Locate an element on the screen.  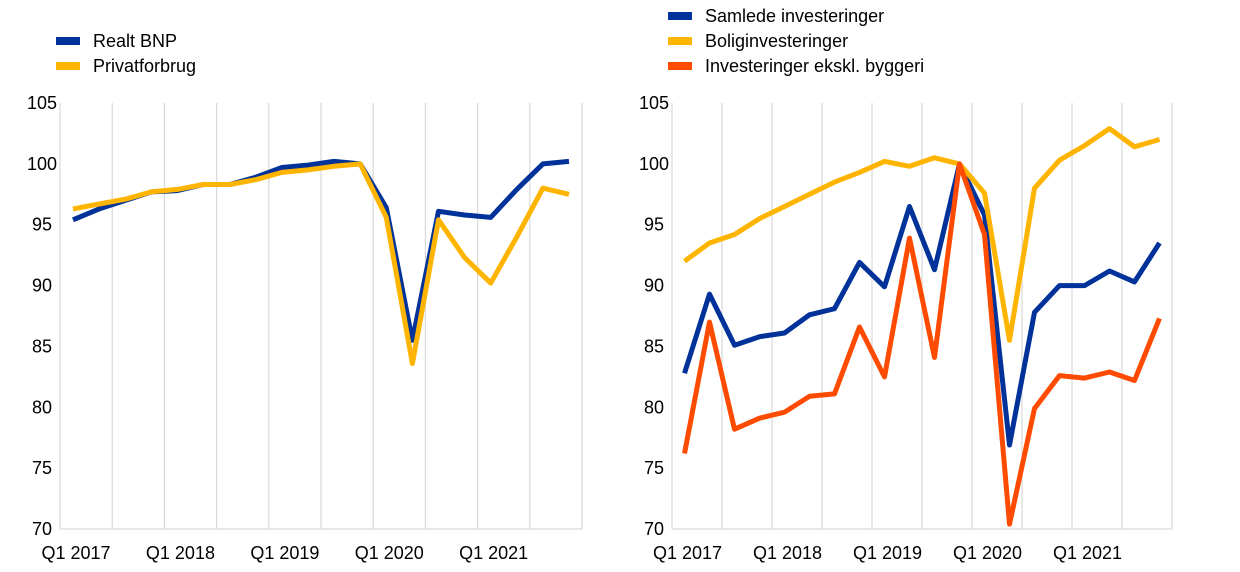
legend-label: Realt BNP is located at coordinates (135, 41).